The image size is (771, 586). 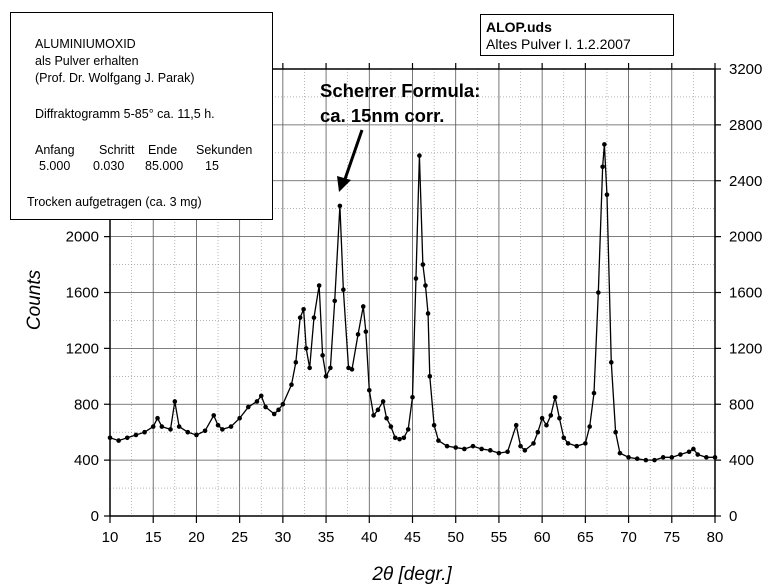 I want to click on x-tick-label: 60, so click(x=542, y=537).